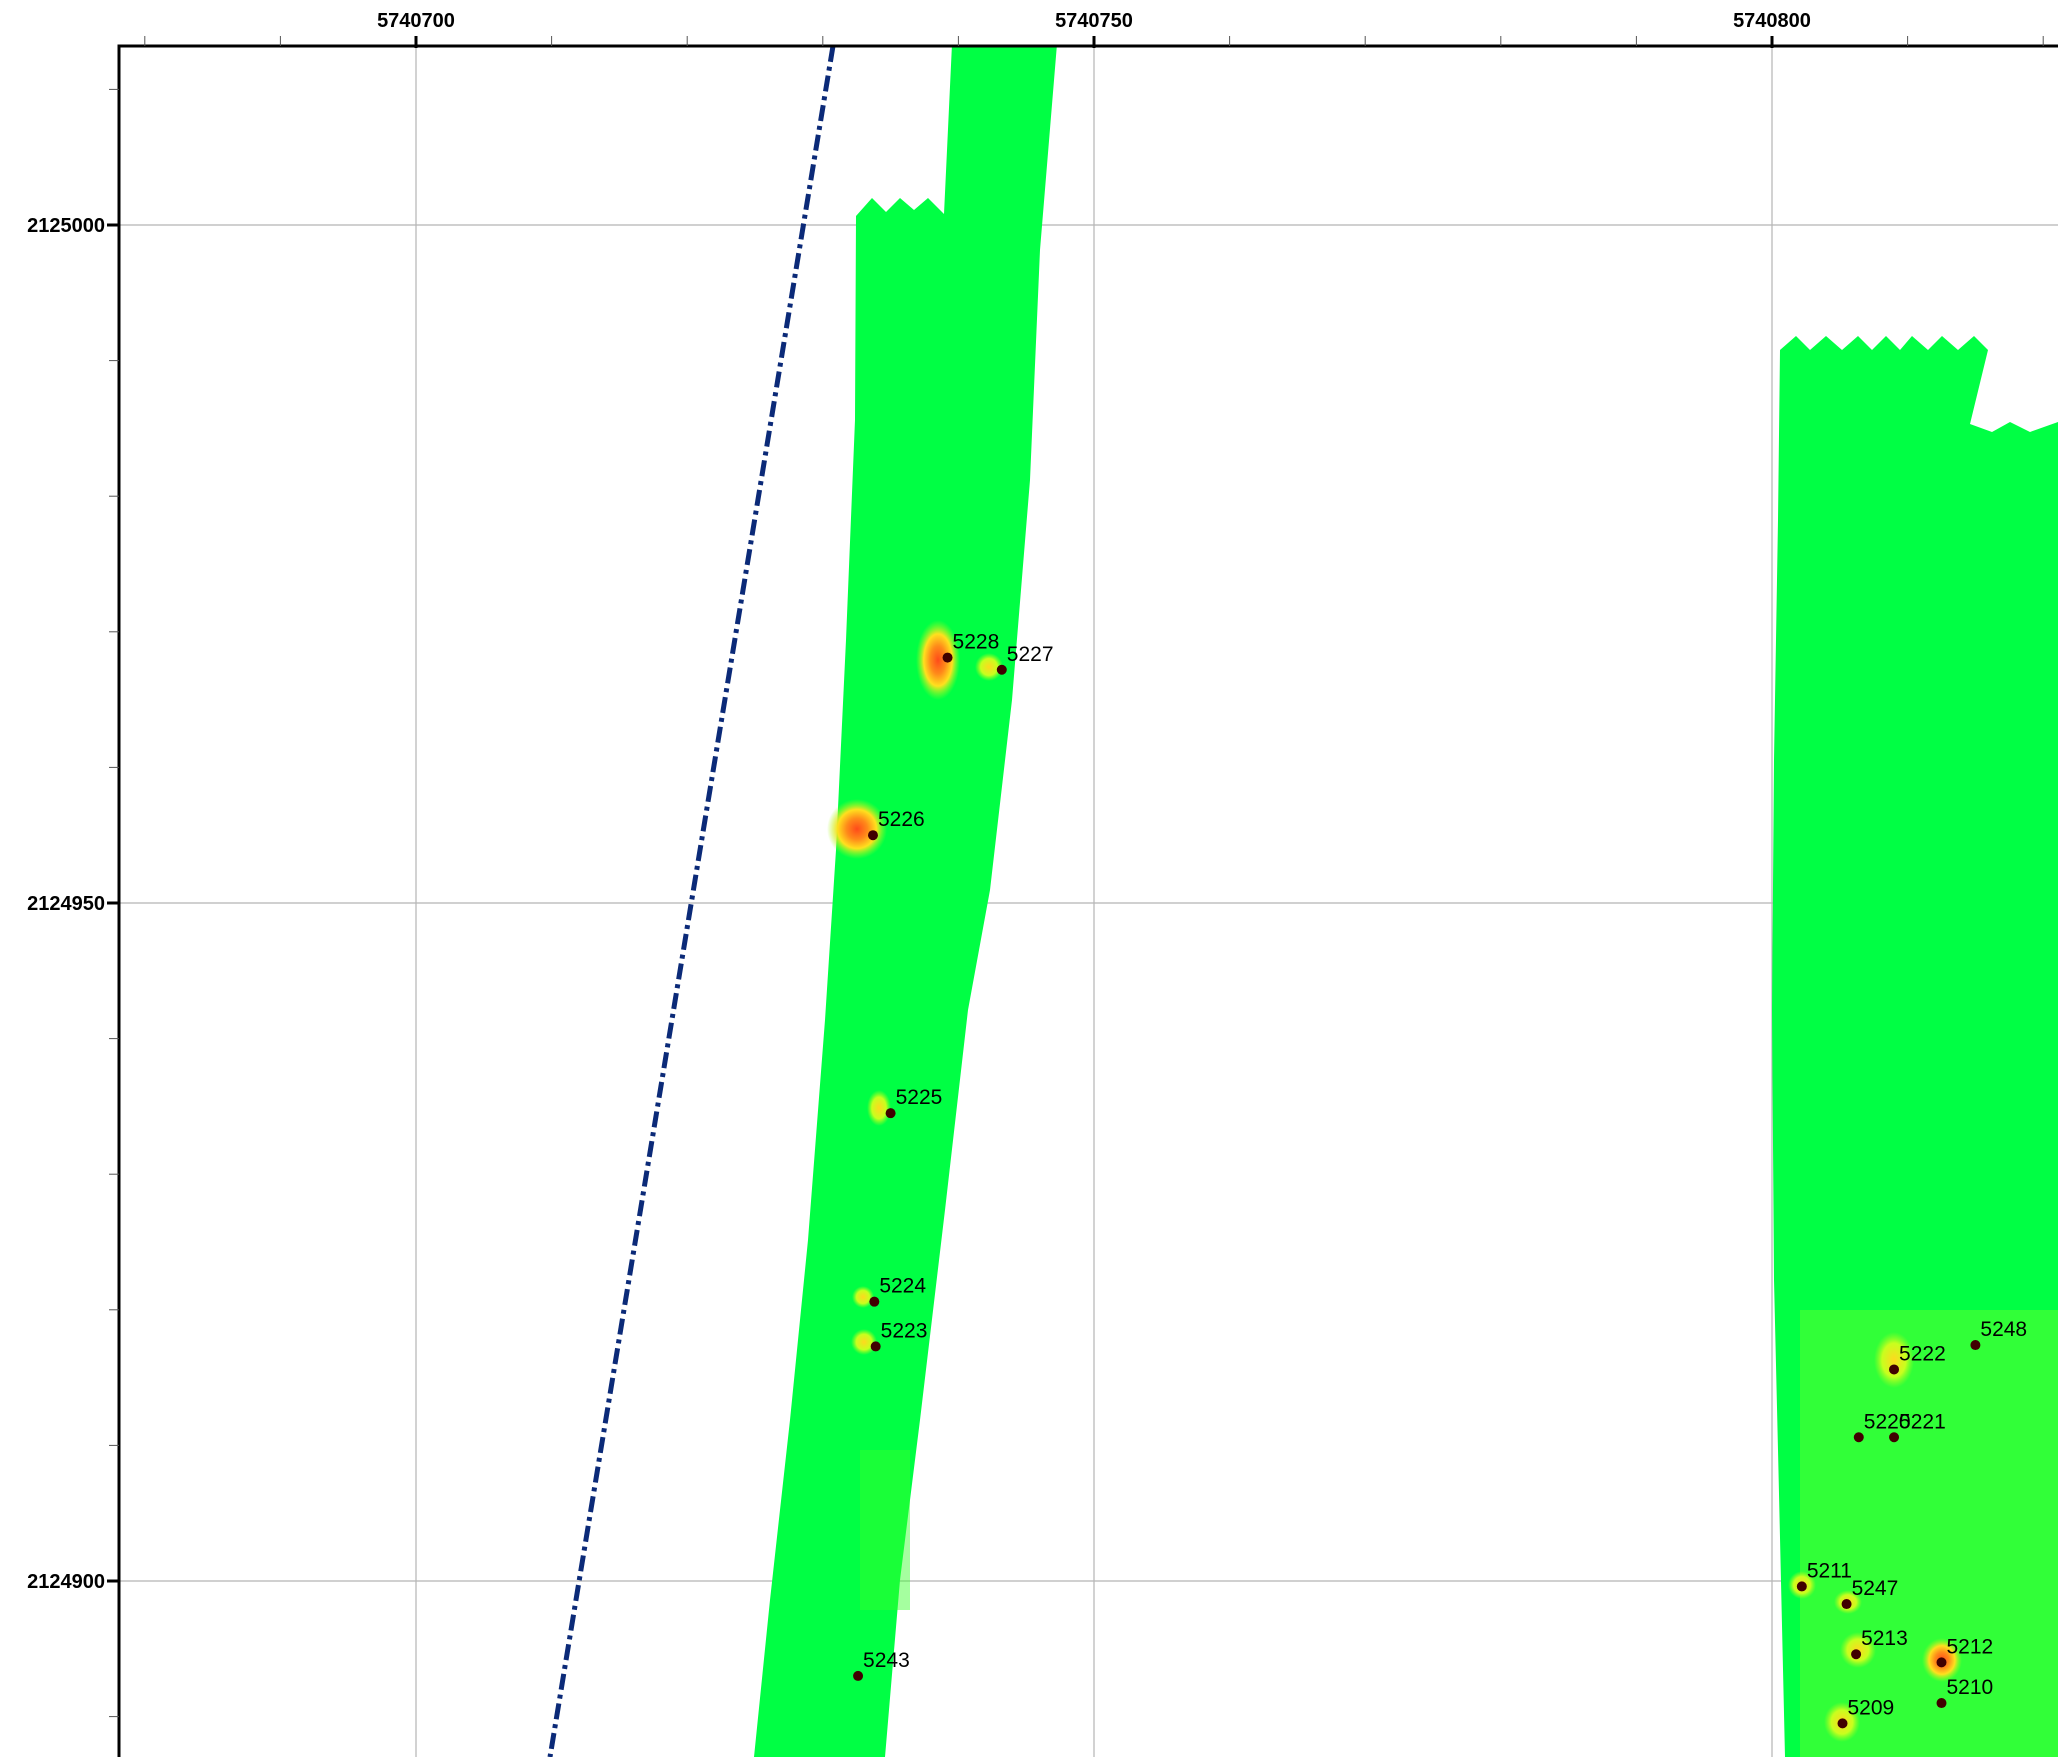 This screenshot has height=1757, width=2058. I want to click on point-label-5211: 5211, so click(1829, 1570).